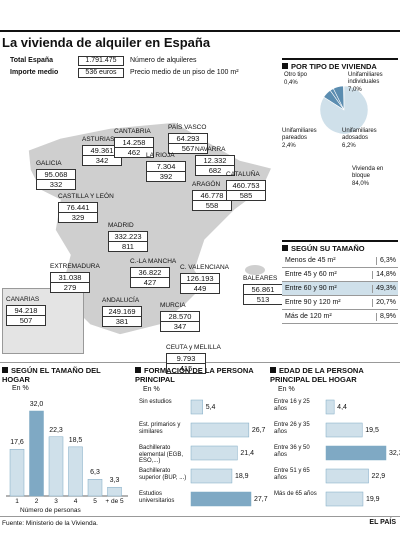  Describe the element at coordinates (56, 430) in the screenshot. I see `value-label: 22,3` at that location.